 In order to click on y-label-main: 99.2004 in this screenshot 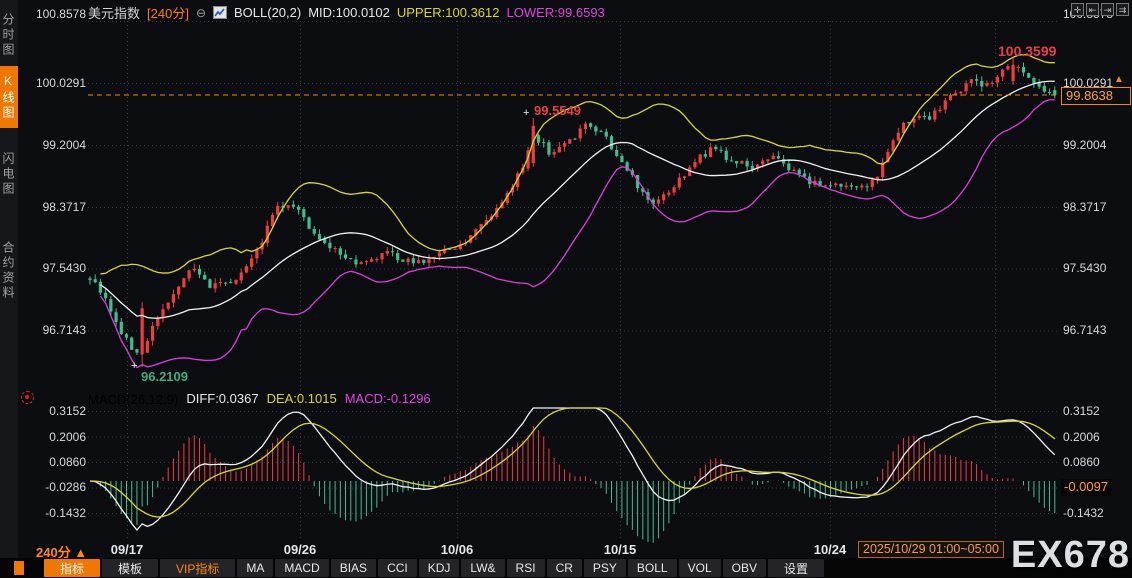, I will do `click(64, 145)`.